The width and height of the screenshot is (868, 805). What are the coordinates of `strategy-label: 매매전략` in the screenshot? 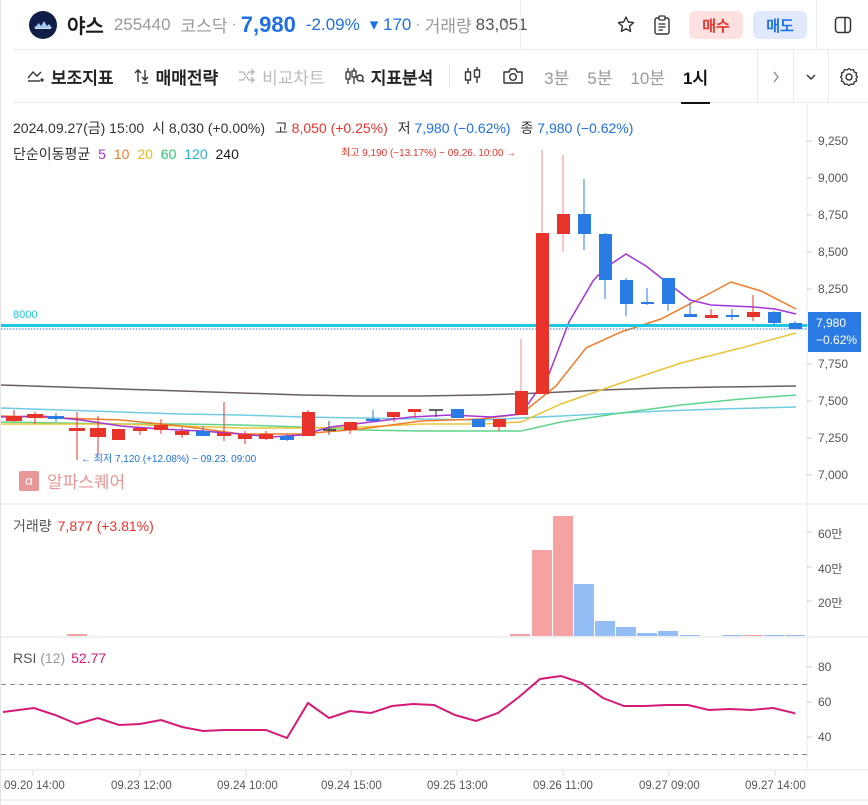 It's located at (187, 78).